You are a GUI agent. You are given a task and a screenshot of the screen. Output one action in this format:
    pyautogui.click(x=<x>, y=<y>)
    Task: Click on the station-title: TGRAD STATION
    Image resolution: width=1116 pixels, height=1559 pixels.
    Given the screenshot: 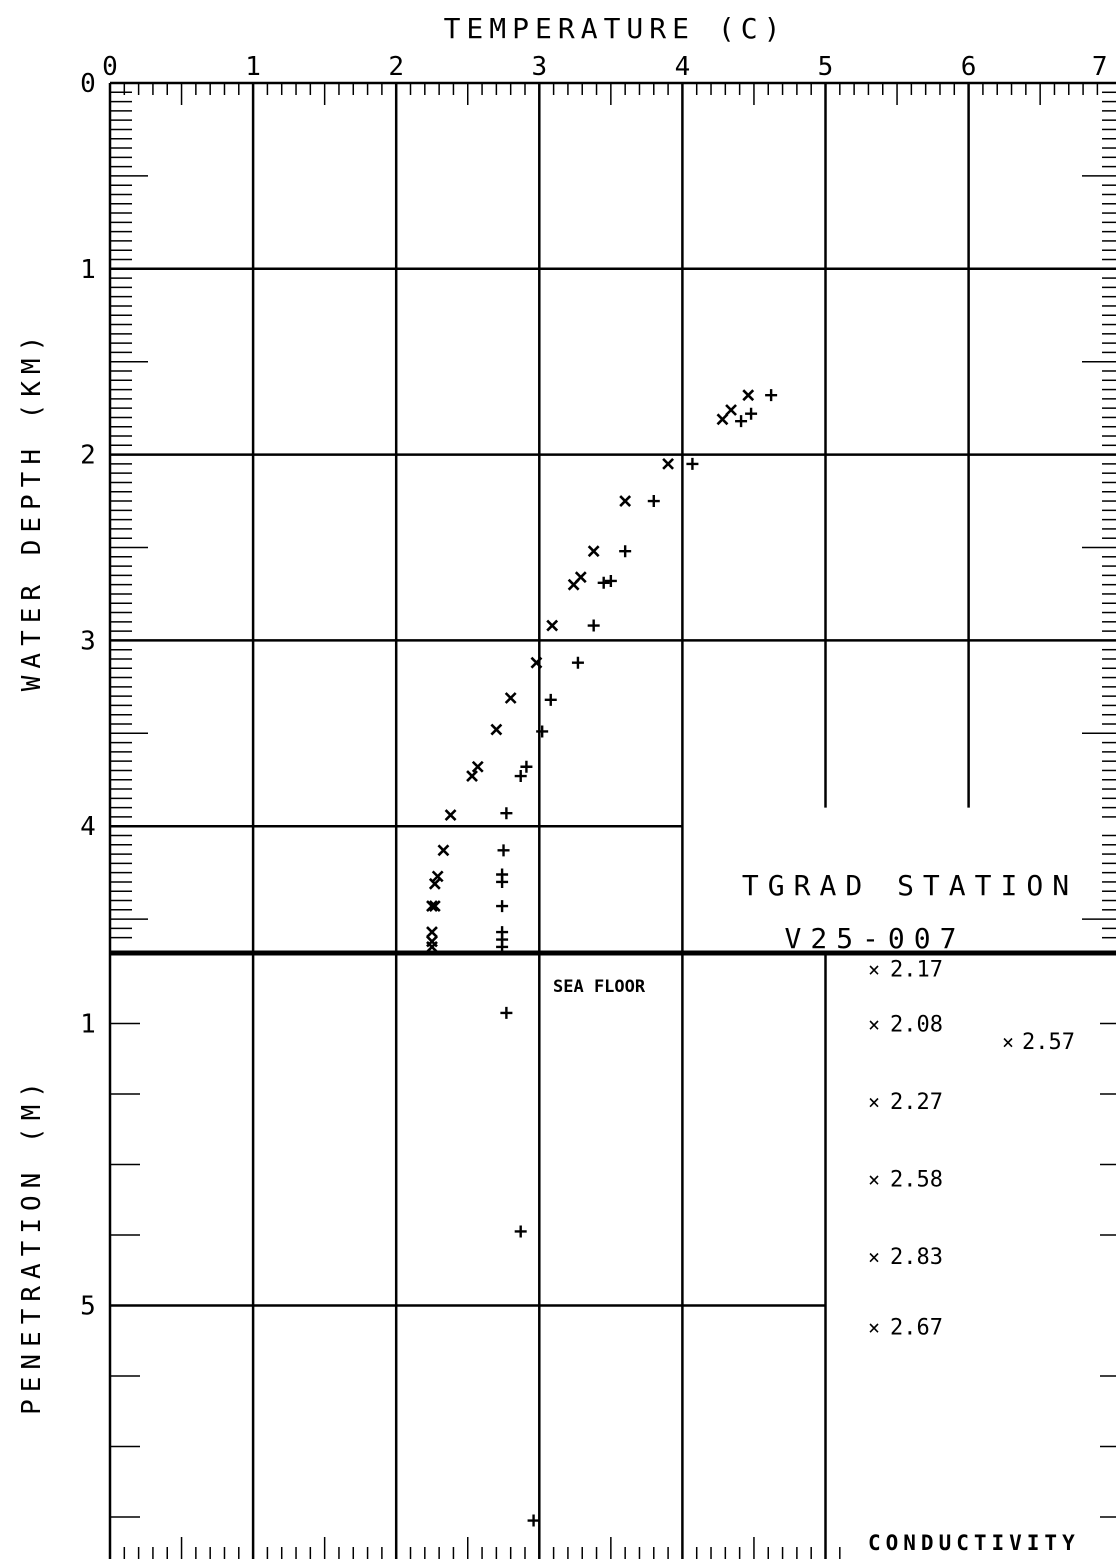 What is the action you would take?
    pyautogui.click(x=910, y=885)
    